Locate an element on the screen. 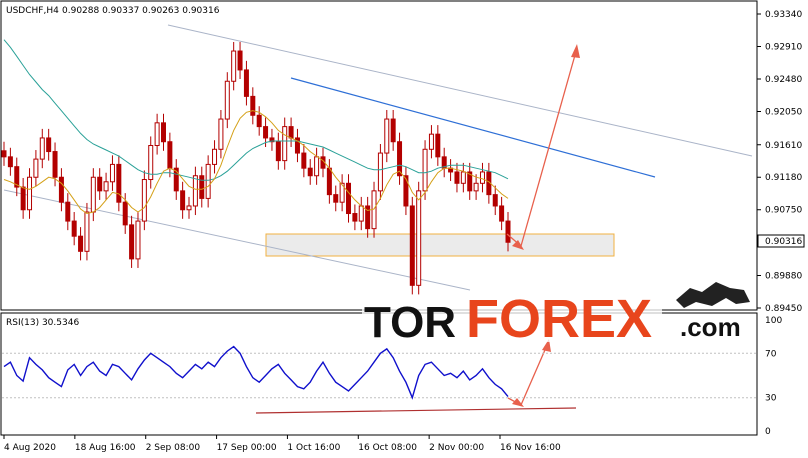 Image resolution: width=808 pixels, height=458 pixels. torforex-logo: TOR FOREX .com is located at coordinates (556, 315).